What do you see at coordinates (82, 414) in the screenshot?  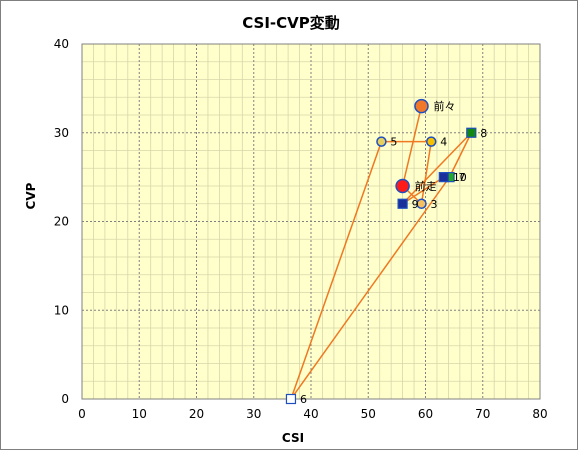 I see `x-tick-label: 0` at bounding box center [82, 414].